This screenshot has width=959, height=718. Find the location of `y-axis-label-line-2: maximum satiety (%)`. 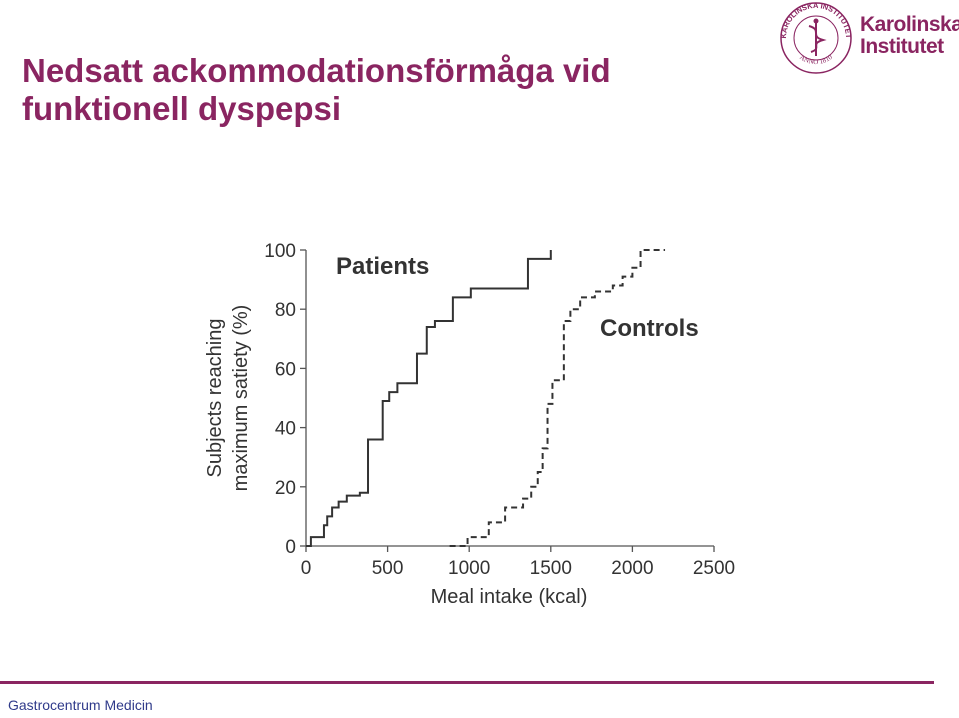

y-axis-label-line-2: maximum satiety (%) is located at coordinates (241, 398).